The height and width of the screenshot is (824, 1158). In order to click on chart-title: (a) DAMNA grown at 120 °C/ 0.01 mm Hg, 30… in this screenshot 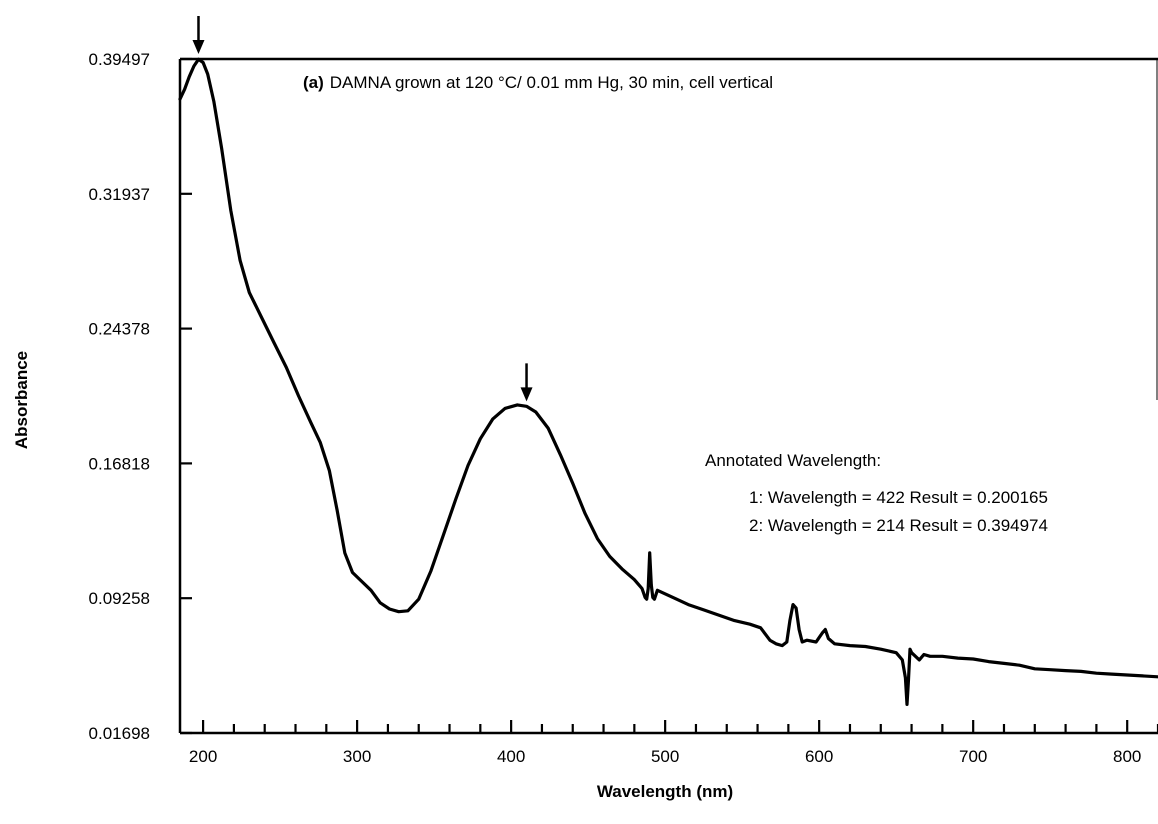, I will do `click(538, 82)`.